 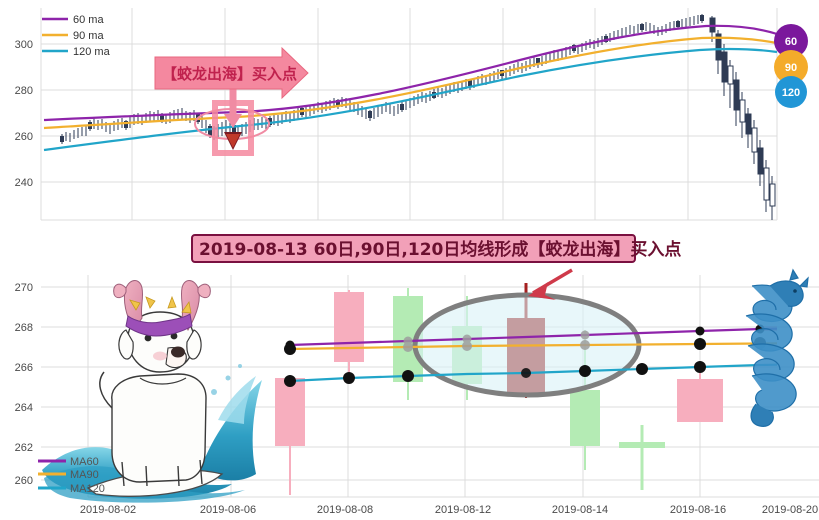 What do you see at coordinates (790, 510) in the screenshot?
I see `xtick-2019-08-20: 2019-08-20` at bounding box center [790, 510].